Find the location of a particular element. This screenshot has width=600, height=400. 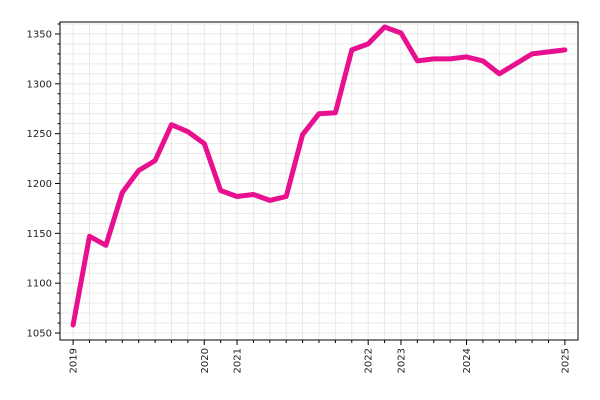

y-tick-label: 1250 is located at coordinates (39, 134).